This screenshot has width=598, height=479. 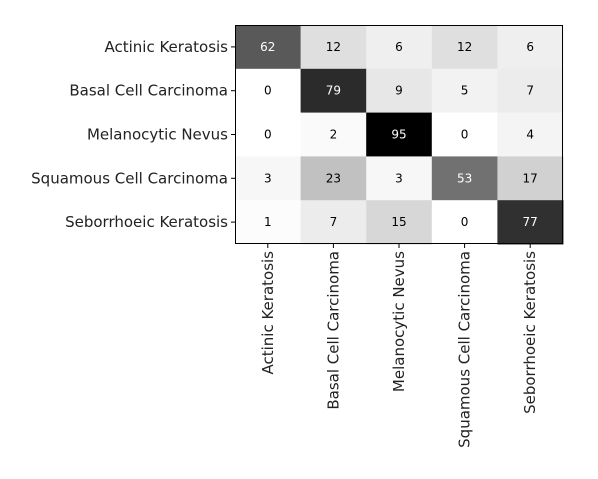 I want to click on cell-value-label: 5, so click(x=465, y=91).